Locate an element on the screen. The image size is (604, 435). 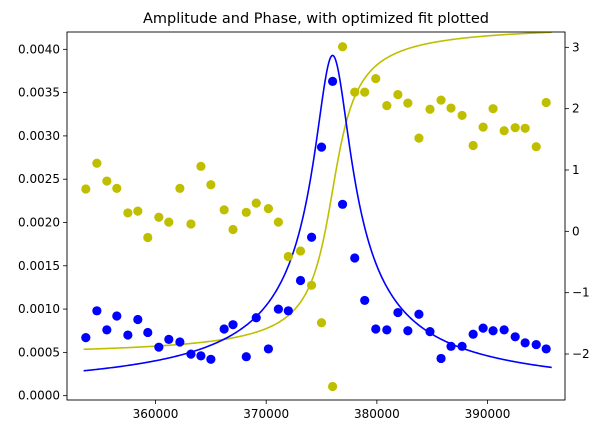
y-right-tick-label: 0 is located at coordinates (576, 231).